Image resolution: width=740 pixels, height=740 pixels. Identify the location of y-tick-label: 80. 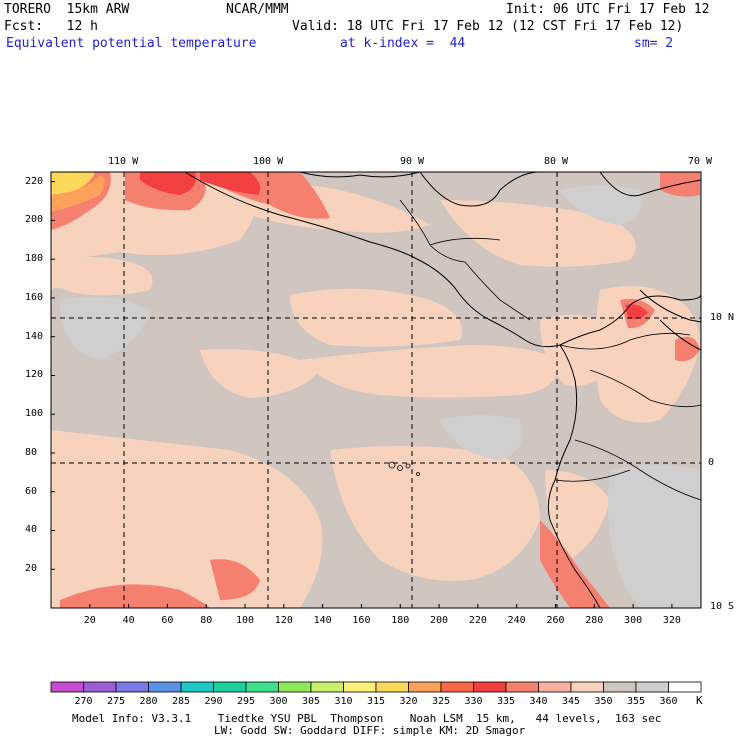
(31, 452).